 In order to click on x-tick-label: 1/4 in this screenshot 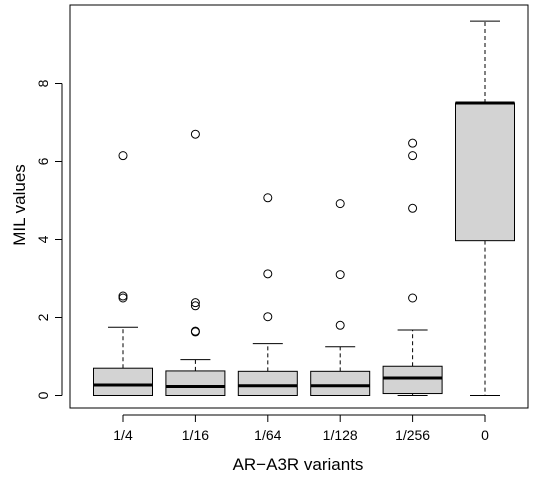, I will do `click(123, 435)`.